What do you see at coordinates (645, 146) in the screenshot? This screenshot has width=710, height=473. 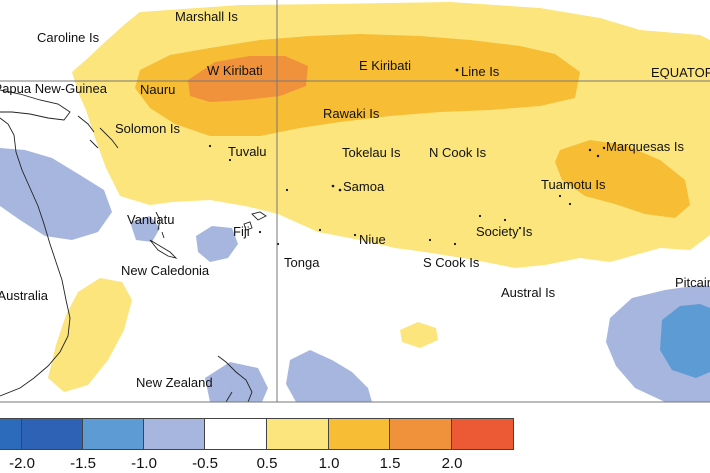 I see `label-marquesas-is: Marquesas Is` at bounding box center [645, 146].